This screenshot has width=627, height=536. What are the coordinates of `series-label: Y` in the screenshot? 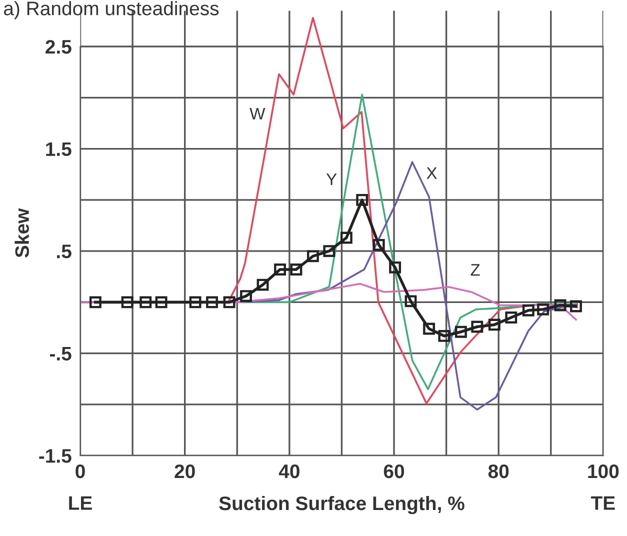 It's located at (331, 180).